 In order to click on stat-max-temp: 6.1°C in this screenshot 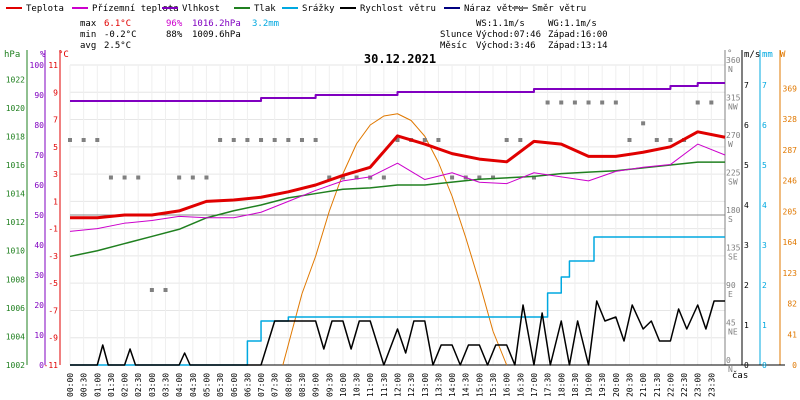, I will do `click(117, 24)`.